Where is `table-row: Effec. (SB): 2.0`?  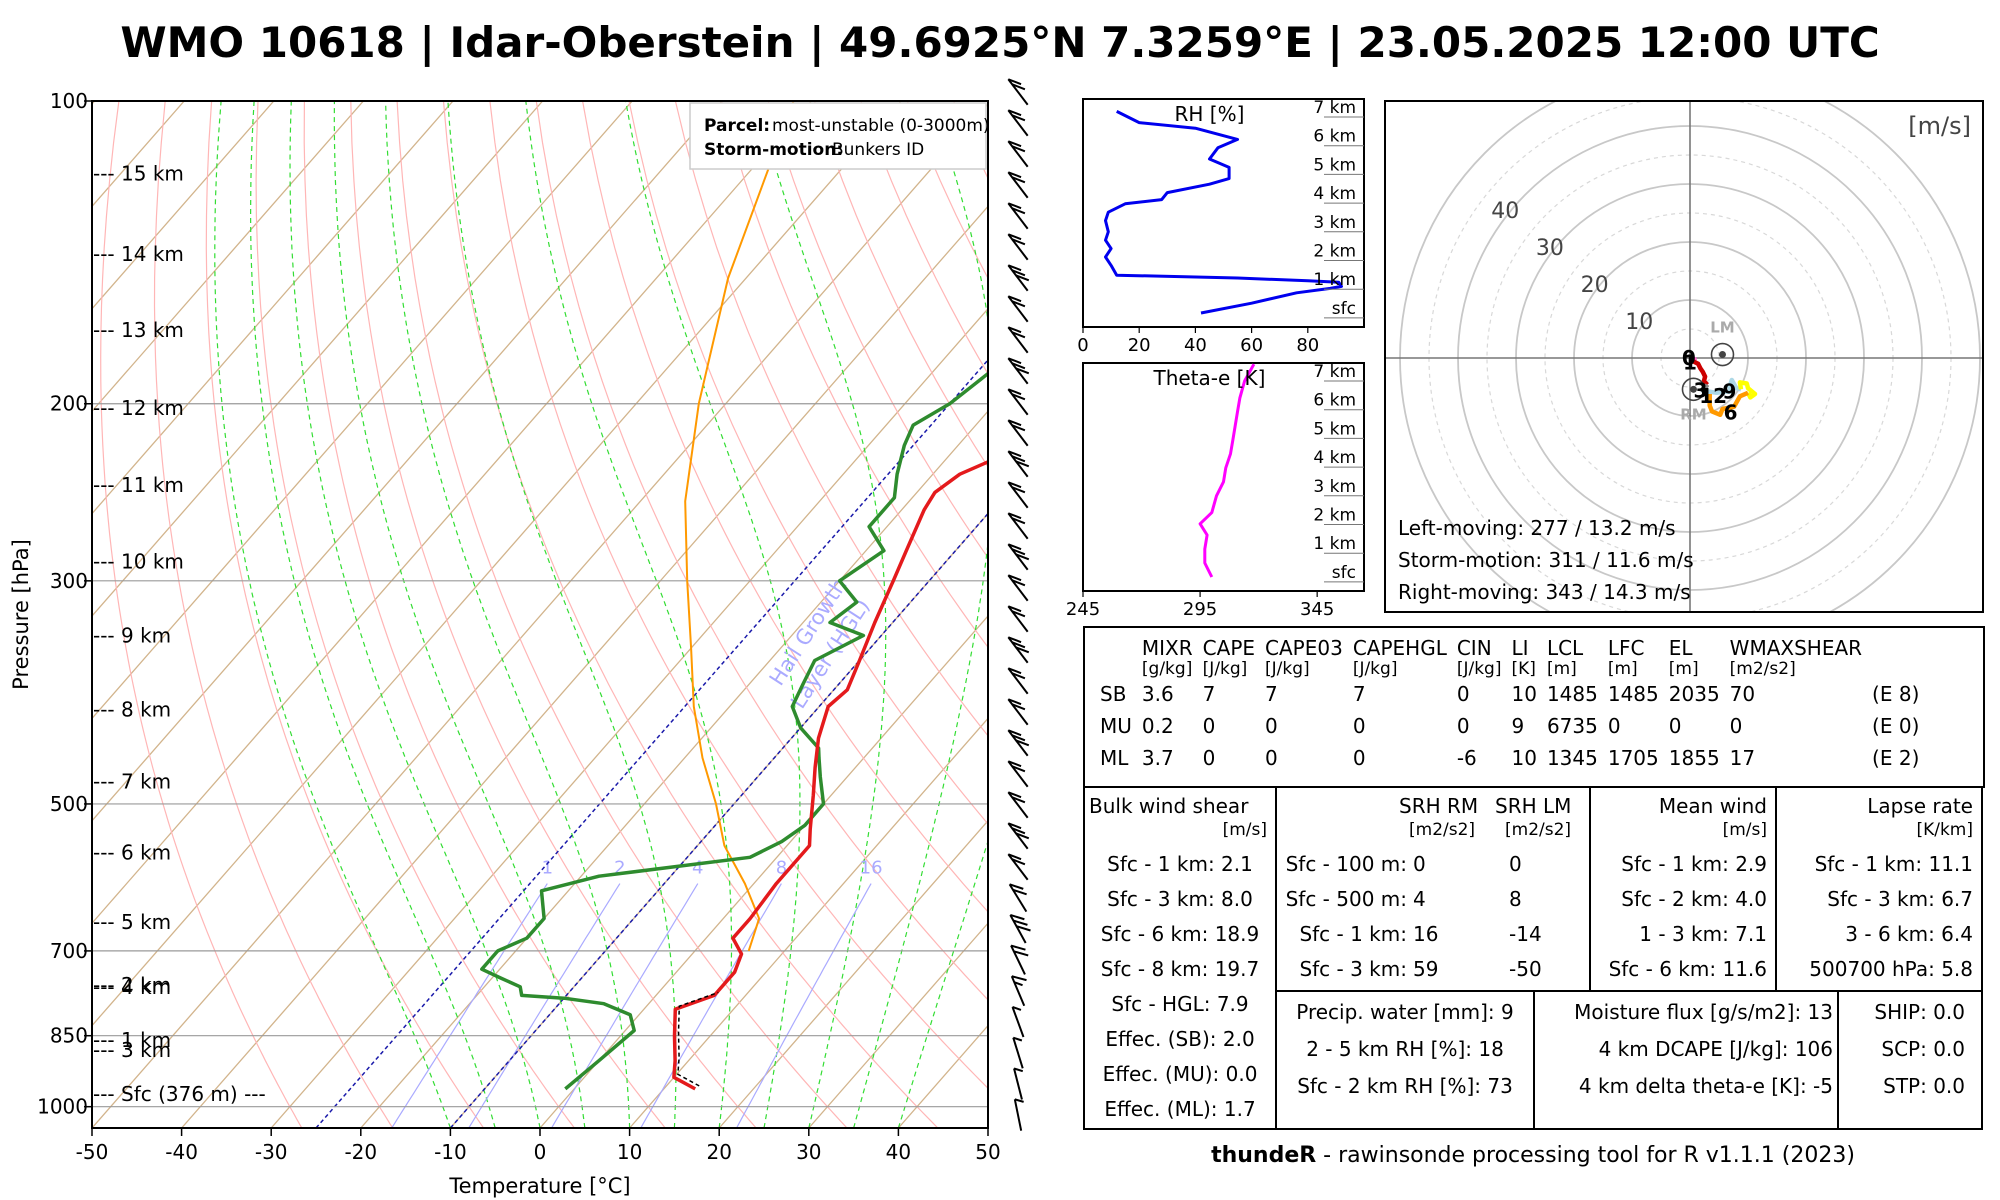 table-row: Effec. (SB): 2.0 is located at coordinates (1180, 1039).